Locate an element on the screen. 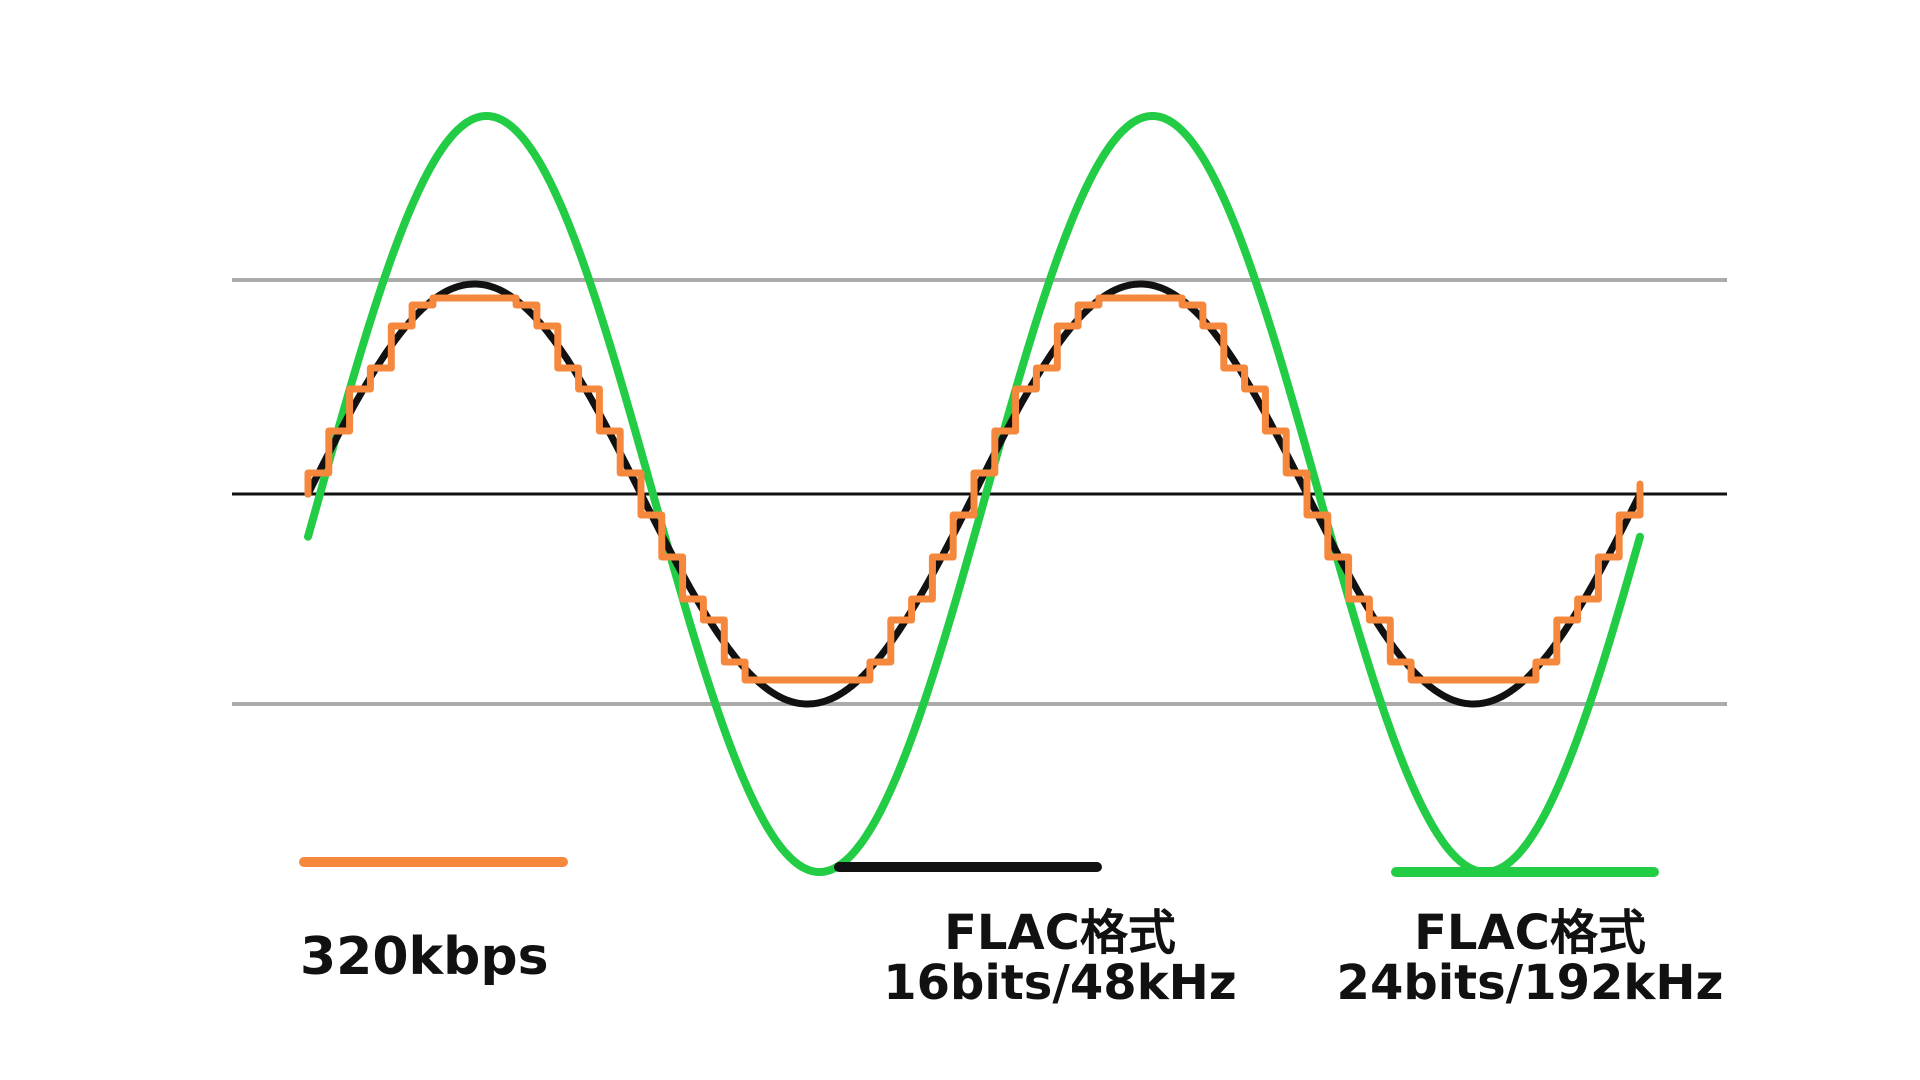  legend-text-flac24-spec: 24bits/192kHz is located at coordinates (1530, 983).